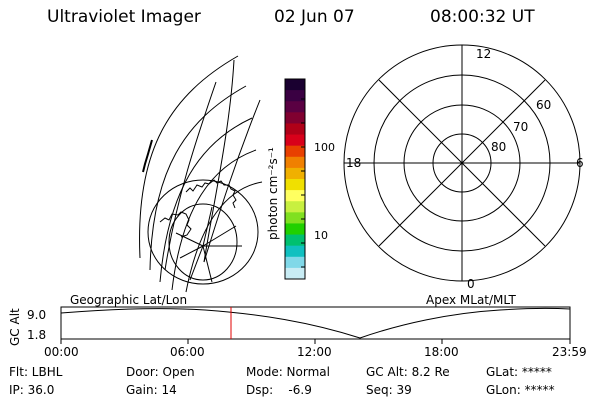  What do you see at coordinates (129, 300) in the screenshot?
I see `geographic-label: Geographic Lat/Lon` at bounding box center [129, 300].